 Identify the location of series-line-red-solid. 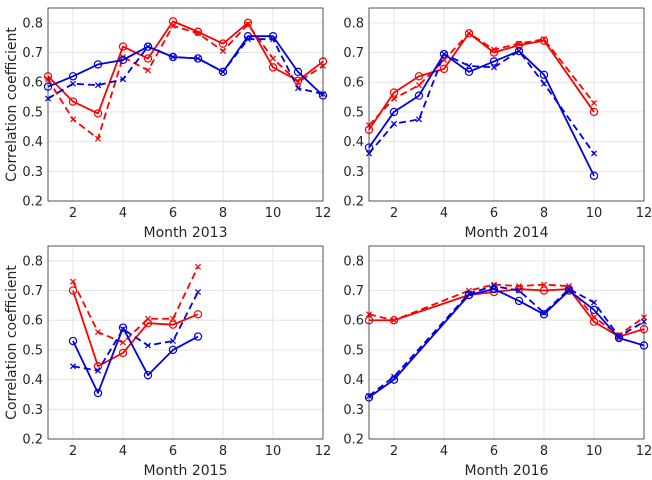
(507, 313).